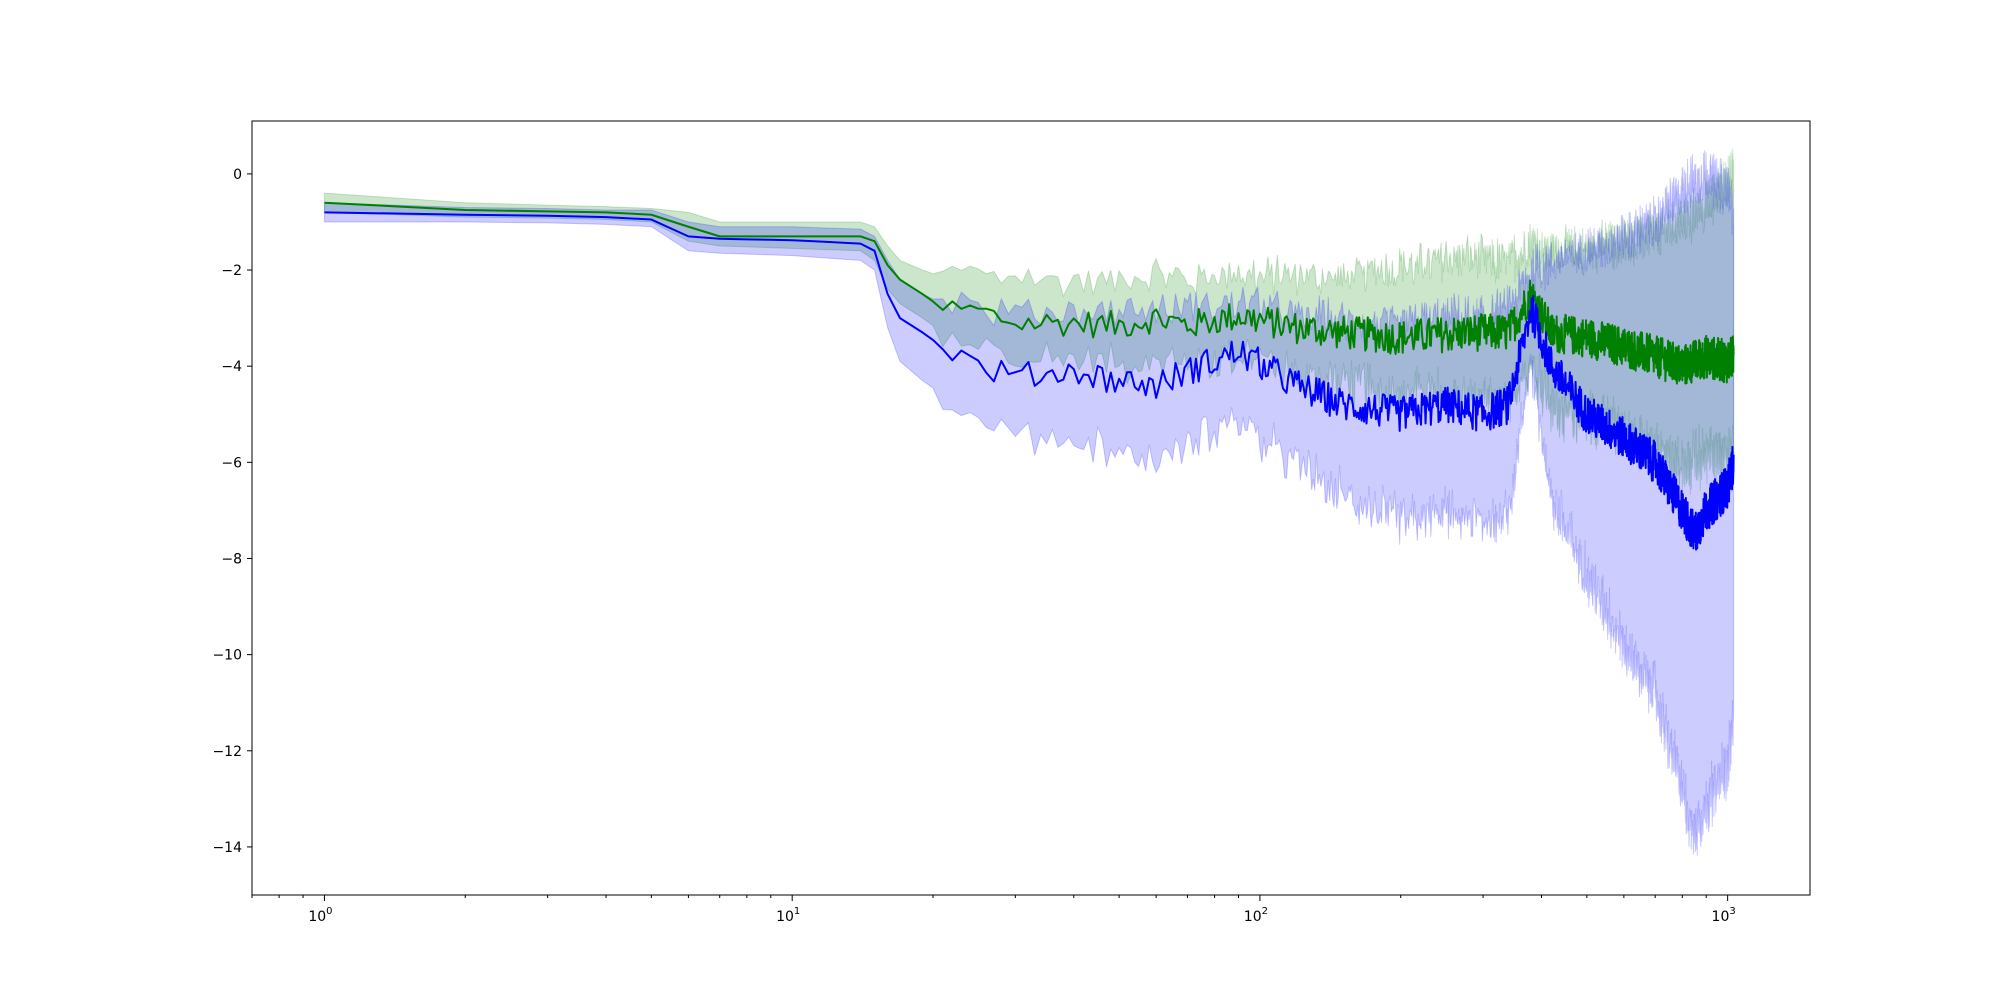 The height and width of the screenshot is (1000, 2000). Describe the element at coordinates (329, 911) in the screenshot. I see `x-tick-exponent: 0` at that location.